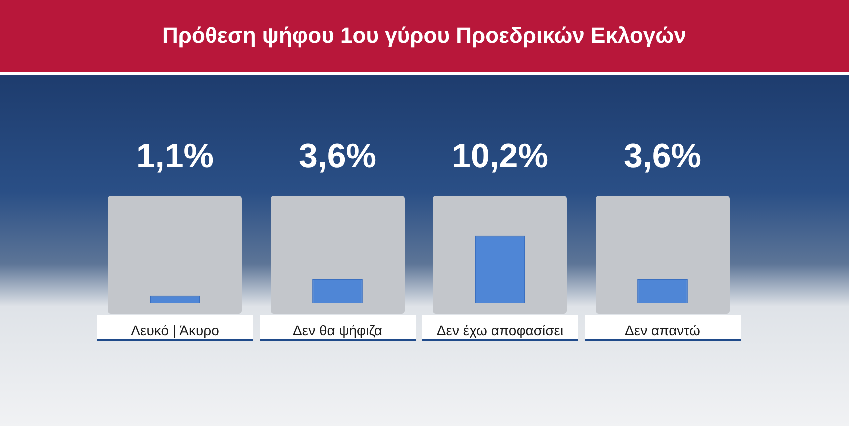  Describe the element at coordinates (175, 156) in the screenshot. I see `data-label: 1,1%` at that location.